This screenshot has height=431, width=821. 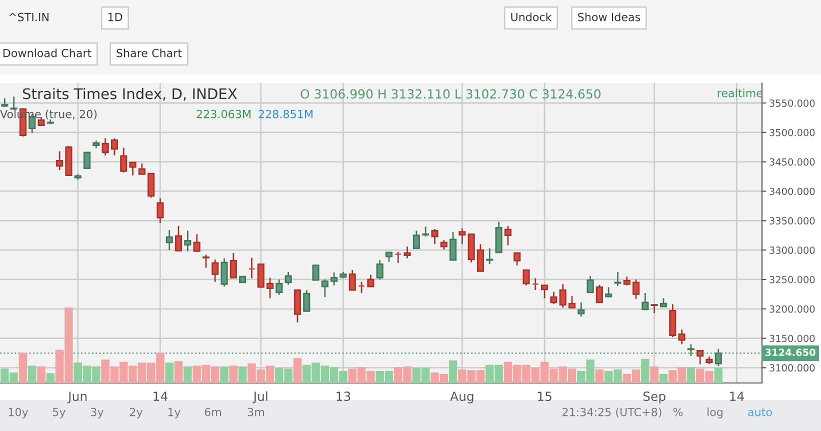 I want to click on text: ^STI.IN, so click(x=28, y=17).